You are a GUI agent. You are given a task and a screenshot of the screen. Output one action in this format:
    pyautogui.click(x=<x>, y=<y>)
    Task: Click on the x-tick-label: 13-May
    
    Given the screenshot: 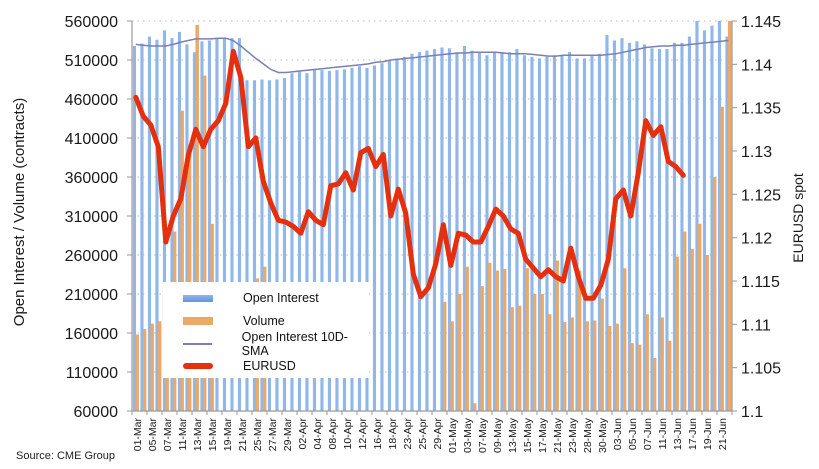 What is the action you would take?
    pyautogui.click(x=513, y=435)
    